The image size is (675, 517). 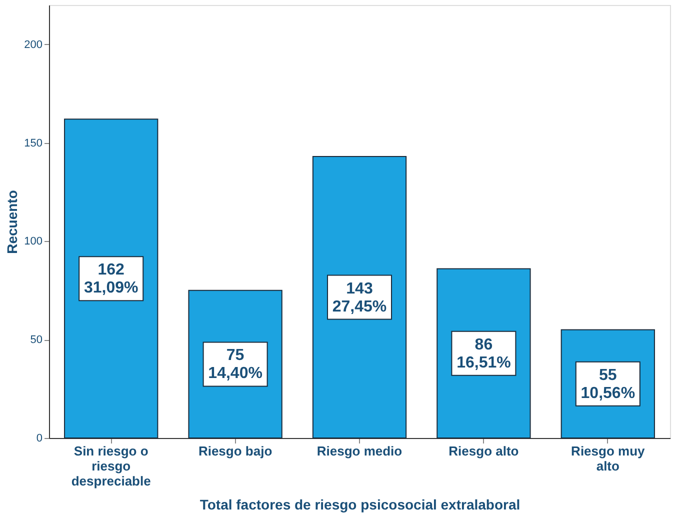 I want to click on x-tick-label: Riesgo medio, so click(x=359, y=451).